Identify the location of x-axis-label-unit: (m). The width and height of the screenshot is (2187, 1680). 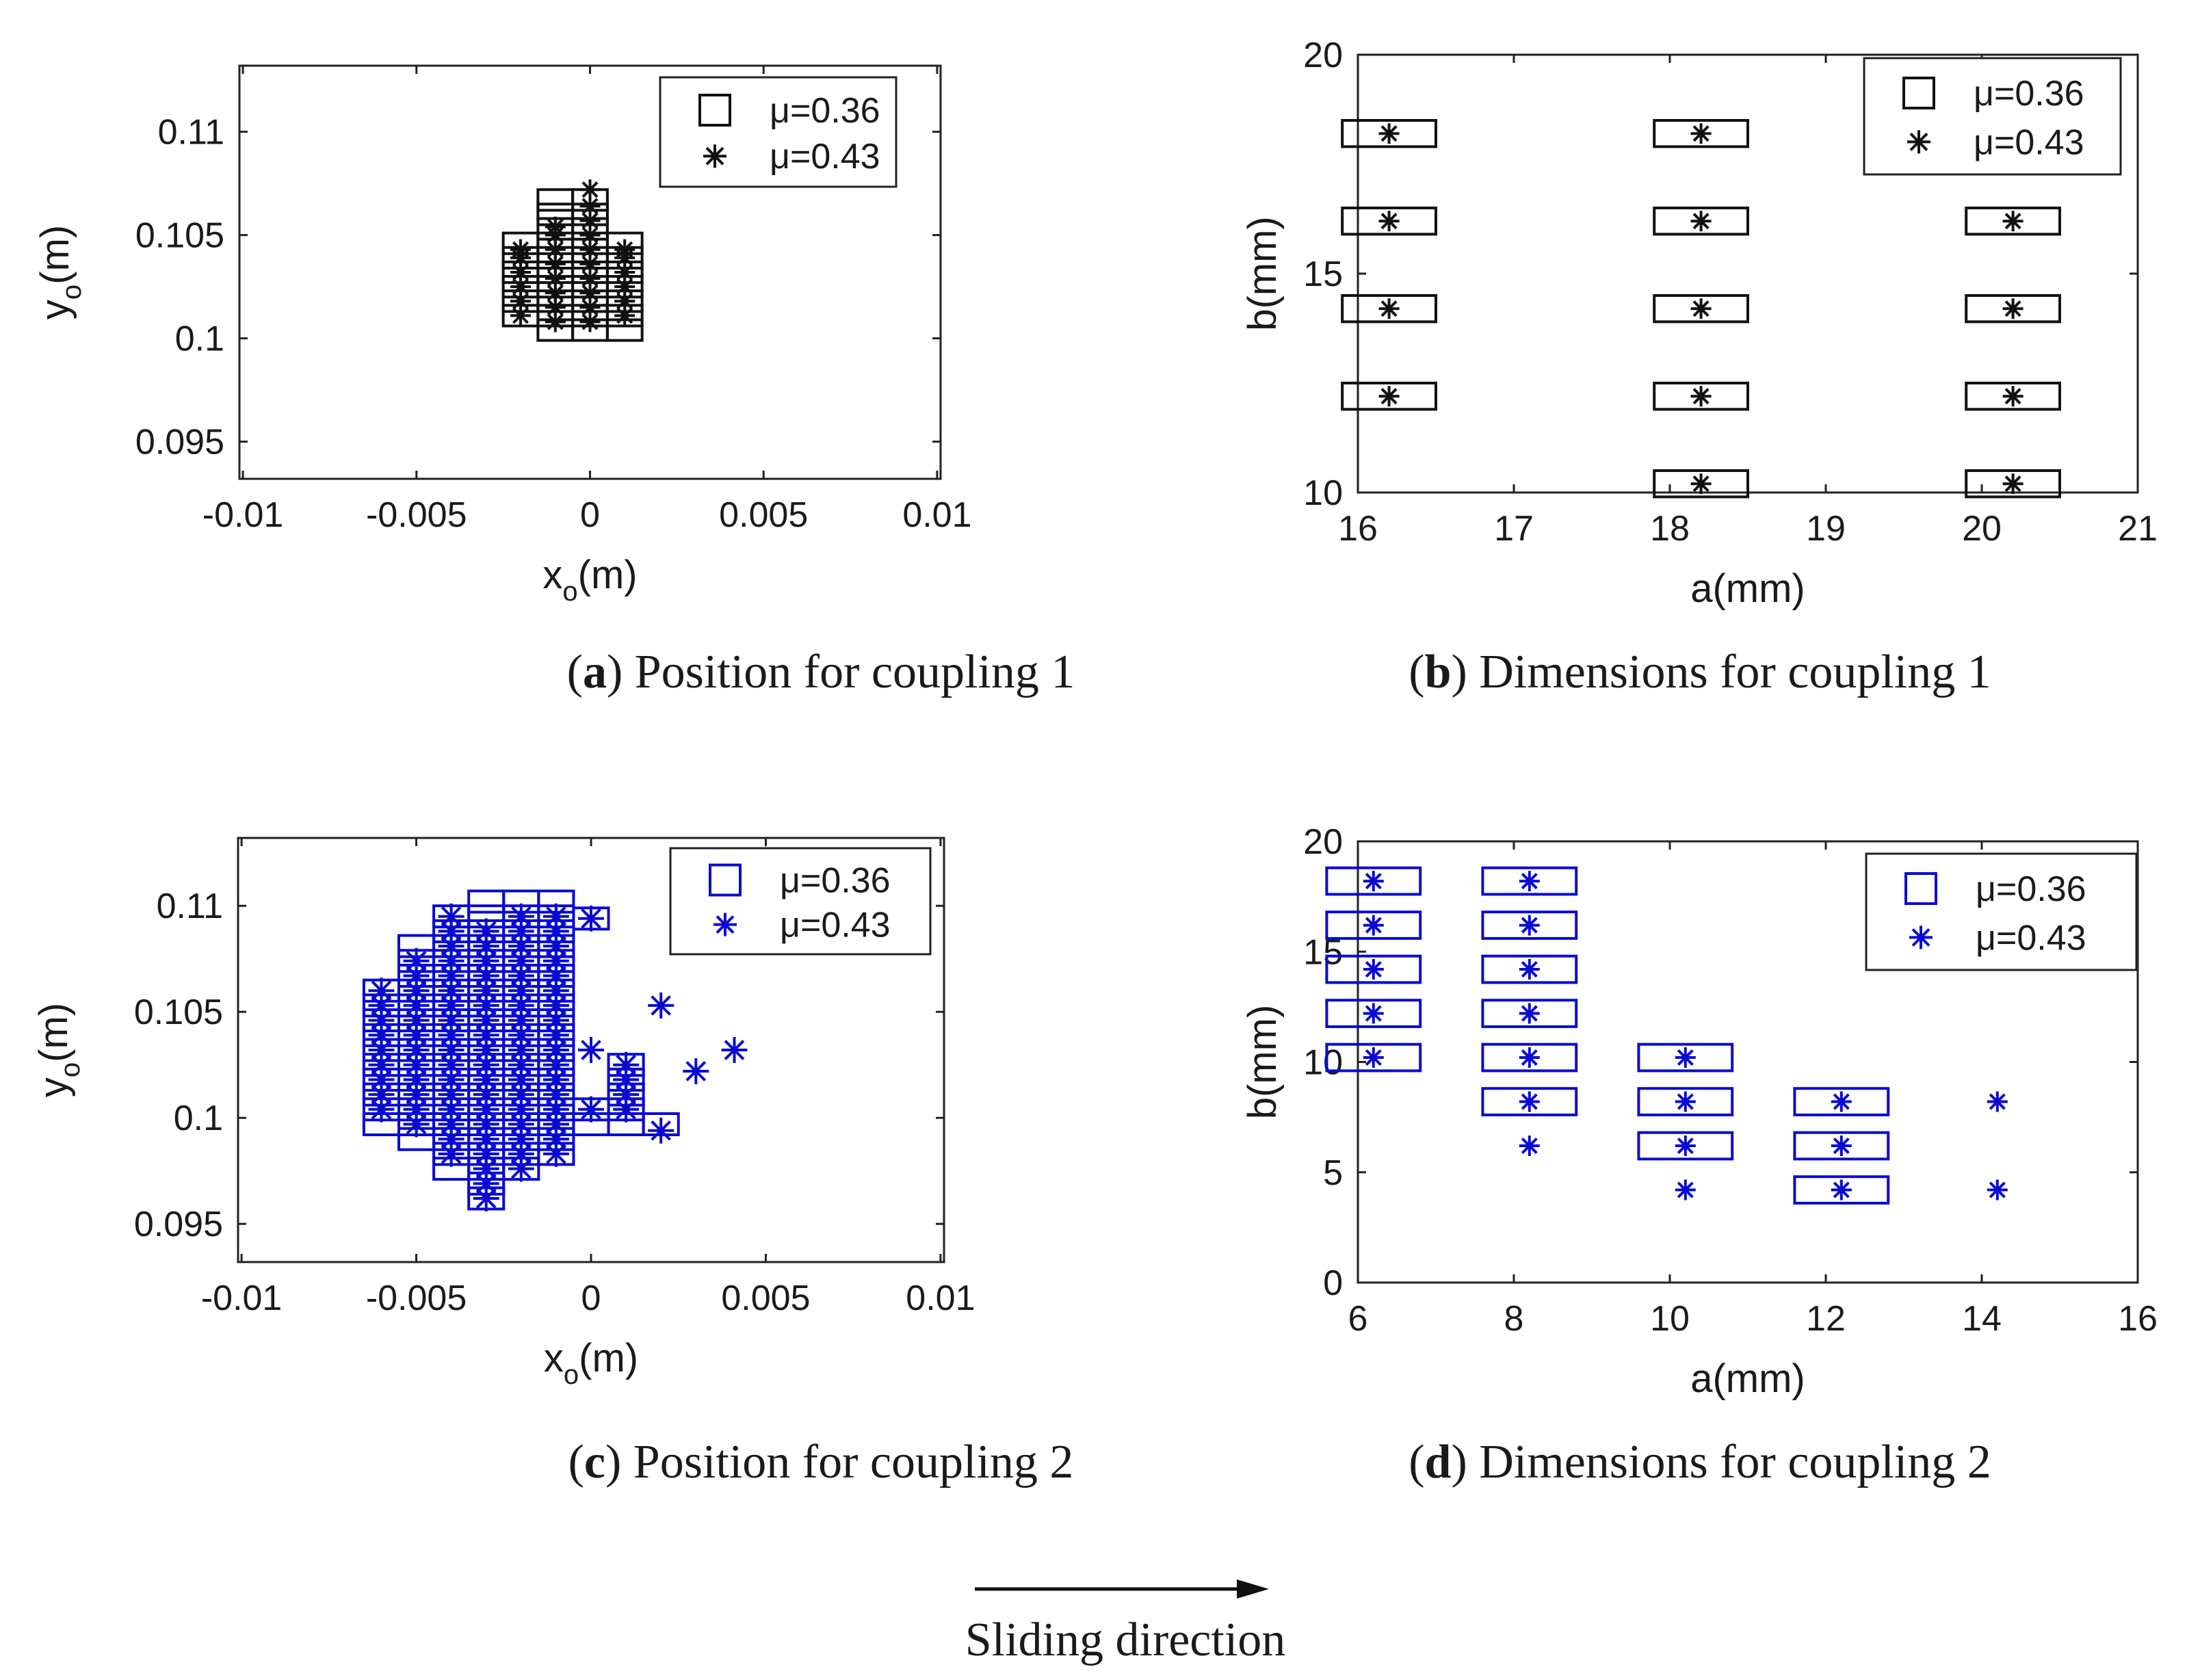
(608, 575).